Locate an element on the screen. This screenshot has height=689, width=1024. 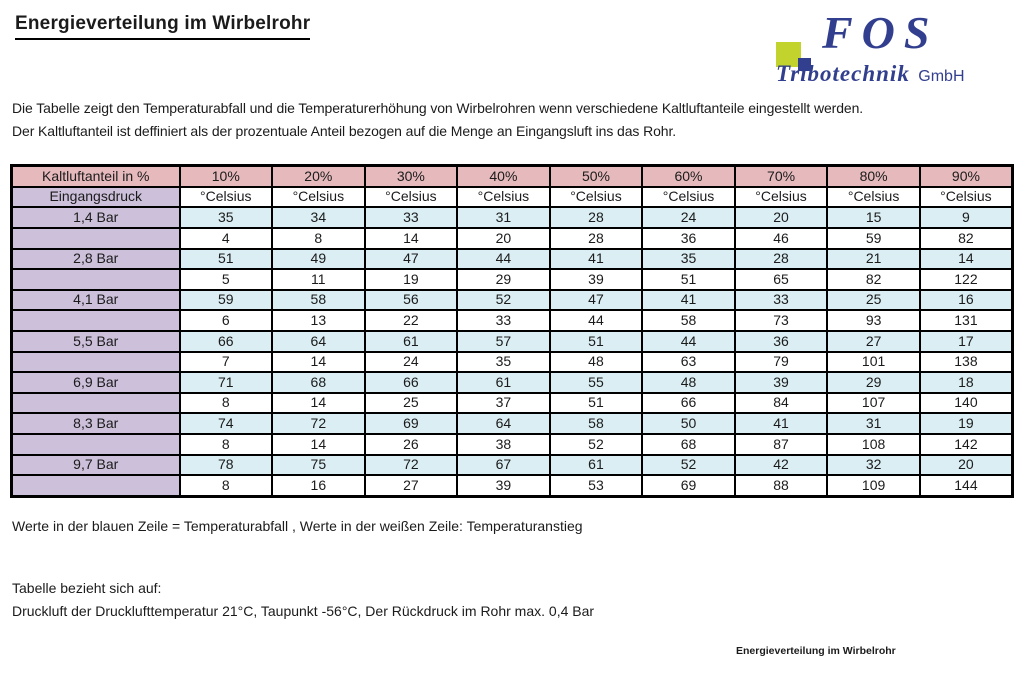
temp-rise-cell: 53 is located at coordinates (596, 486).